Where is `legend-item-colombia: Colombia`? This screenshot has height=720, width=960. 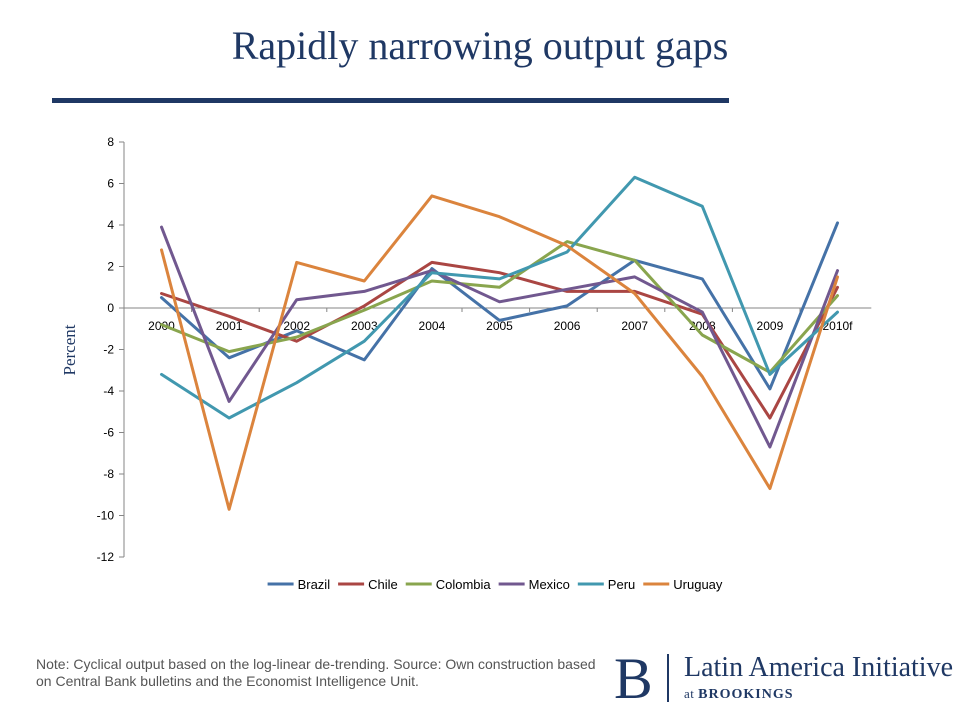 legend-item-colombia: Colombia is located at coordinates (448, 584).